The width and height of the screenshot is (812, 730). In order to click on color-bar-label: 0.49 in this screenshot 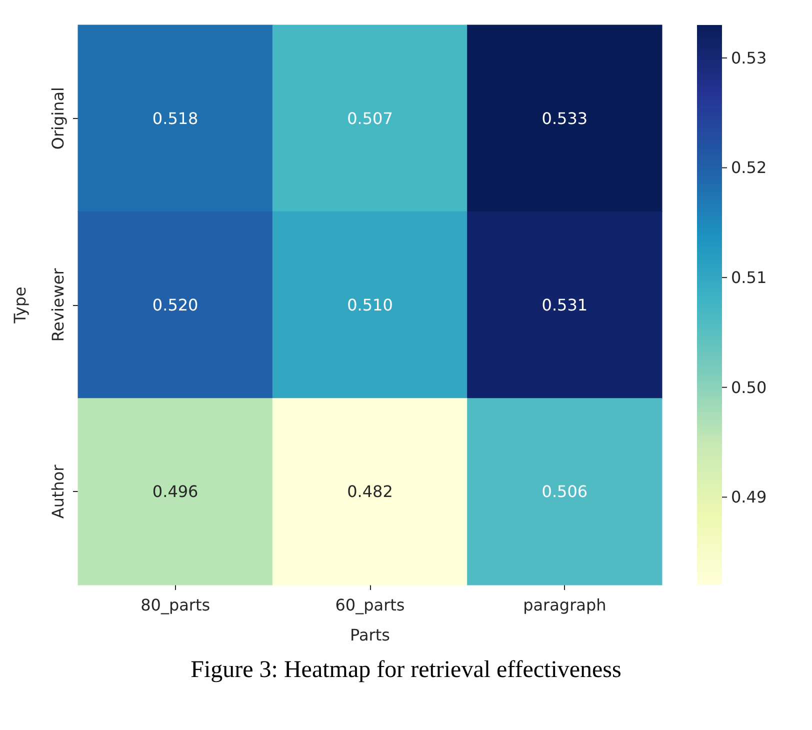, I will do `click(749, 497)`.